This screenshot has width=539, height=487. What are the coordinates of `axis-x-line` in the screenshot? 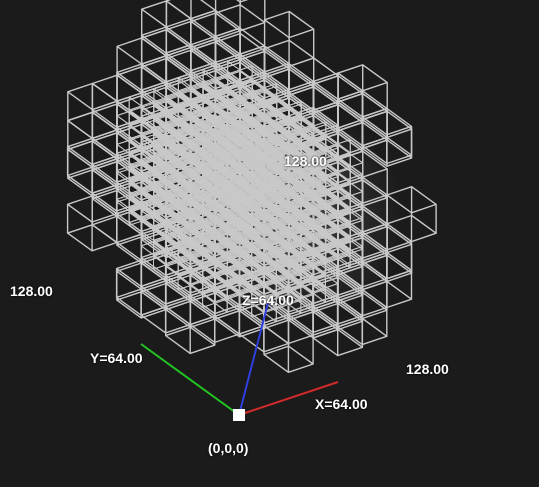 It's located at (288, 398).